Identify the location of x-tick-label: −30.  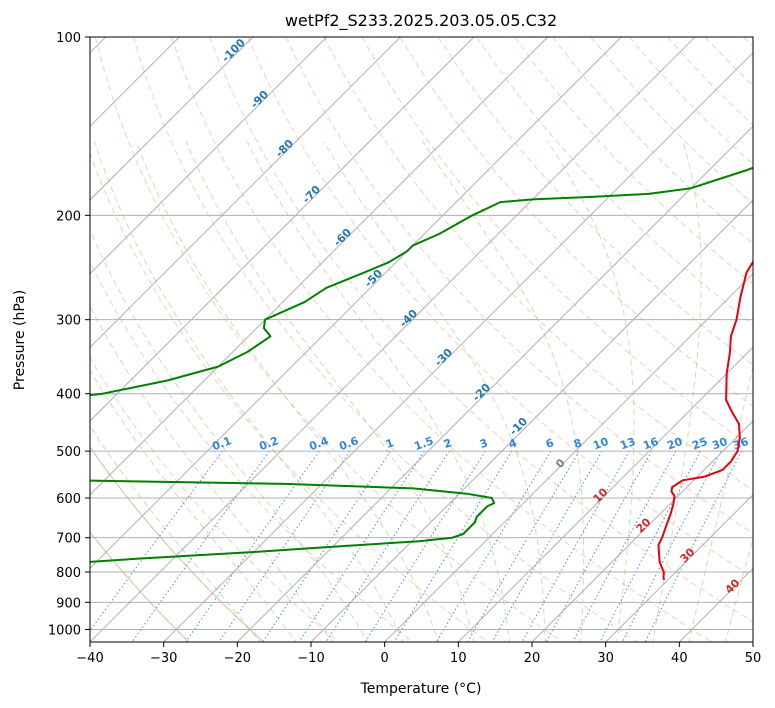
(163, 658).